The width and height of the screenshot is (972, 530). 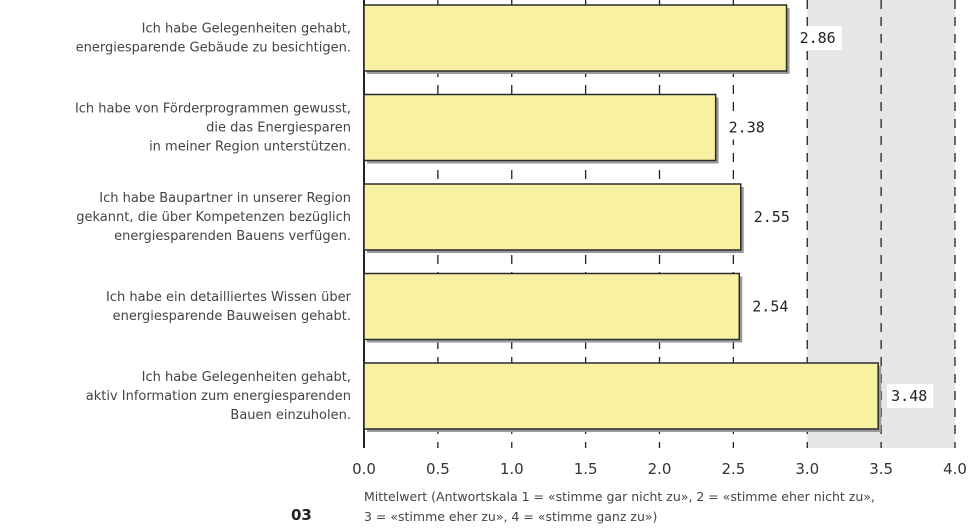 What do you see at coordinates (586, 469) in the screenshot?
I see `x-tick-label: 1.5` at bounding box center [586, 469].